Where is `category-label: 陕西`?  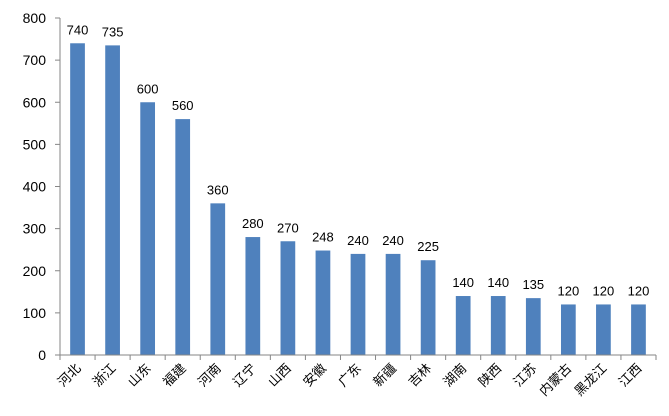 category-label: 陕西 is located at coordinates (490, 375).